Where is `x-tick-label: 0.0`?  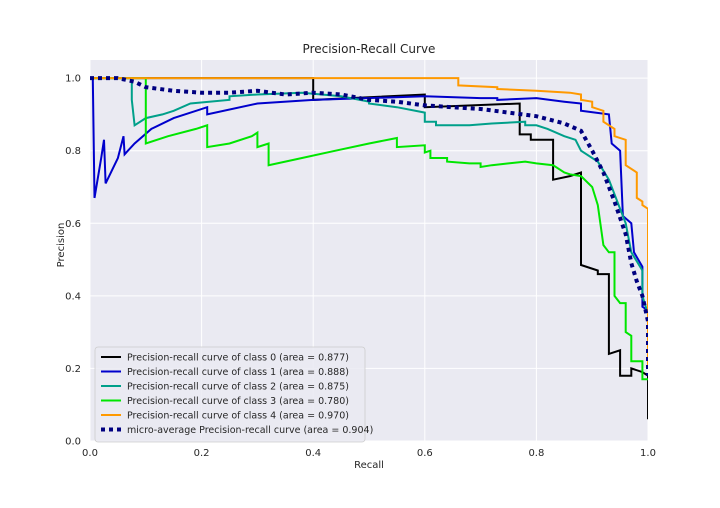 x-tick-label: 0.0 is located at coordinates (90, 453).